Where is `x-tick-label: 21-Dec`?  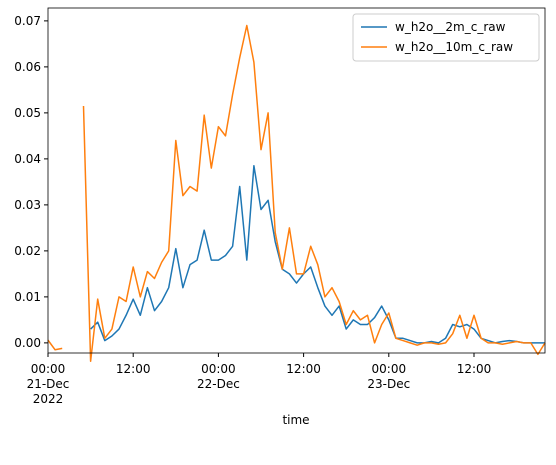 x-tick-label: 21-Dec is located at coordinates (48, 384).